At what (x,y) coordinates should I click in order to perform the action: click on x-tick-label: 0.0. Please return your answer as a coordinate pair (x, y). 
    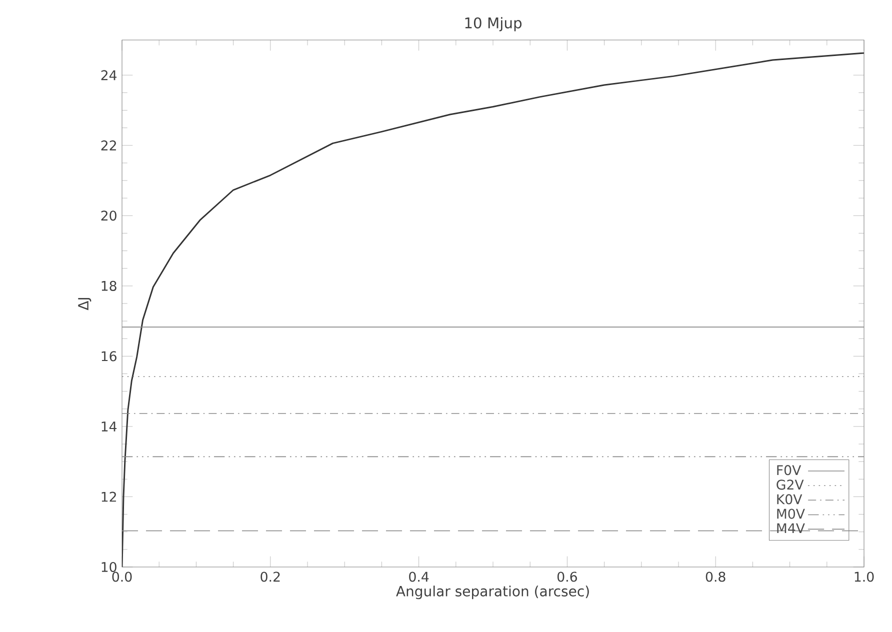
    Looking at the image, I should click on (122, 577).